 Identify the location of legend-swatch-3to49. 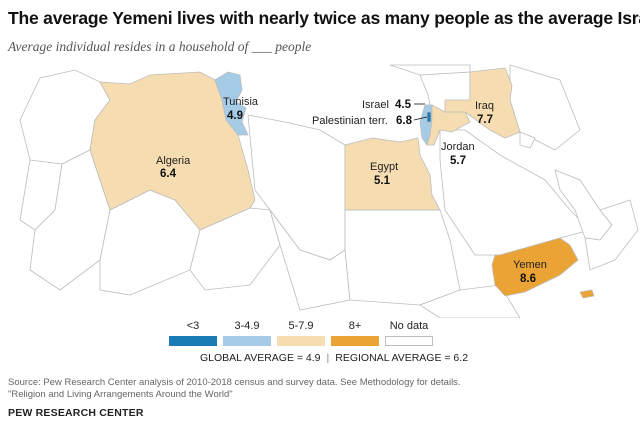
(247, 341).